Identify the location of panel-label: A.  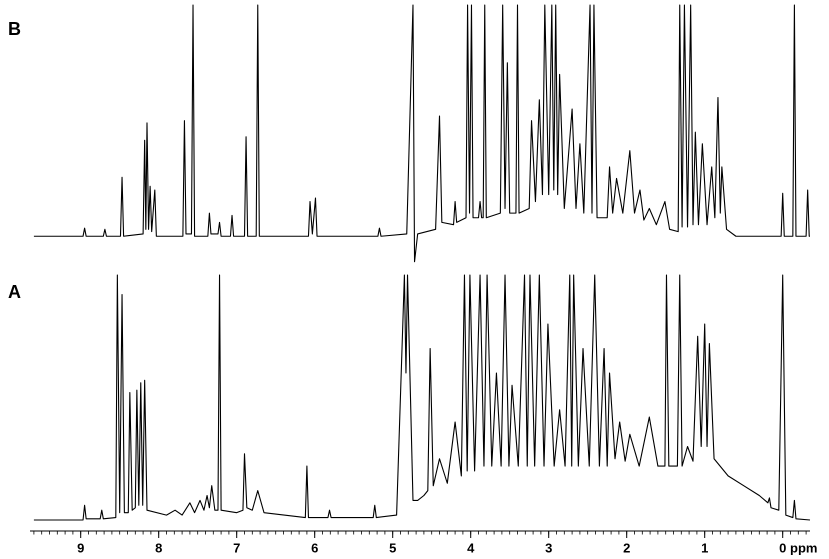
(14, 292).